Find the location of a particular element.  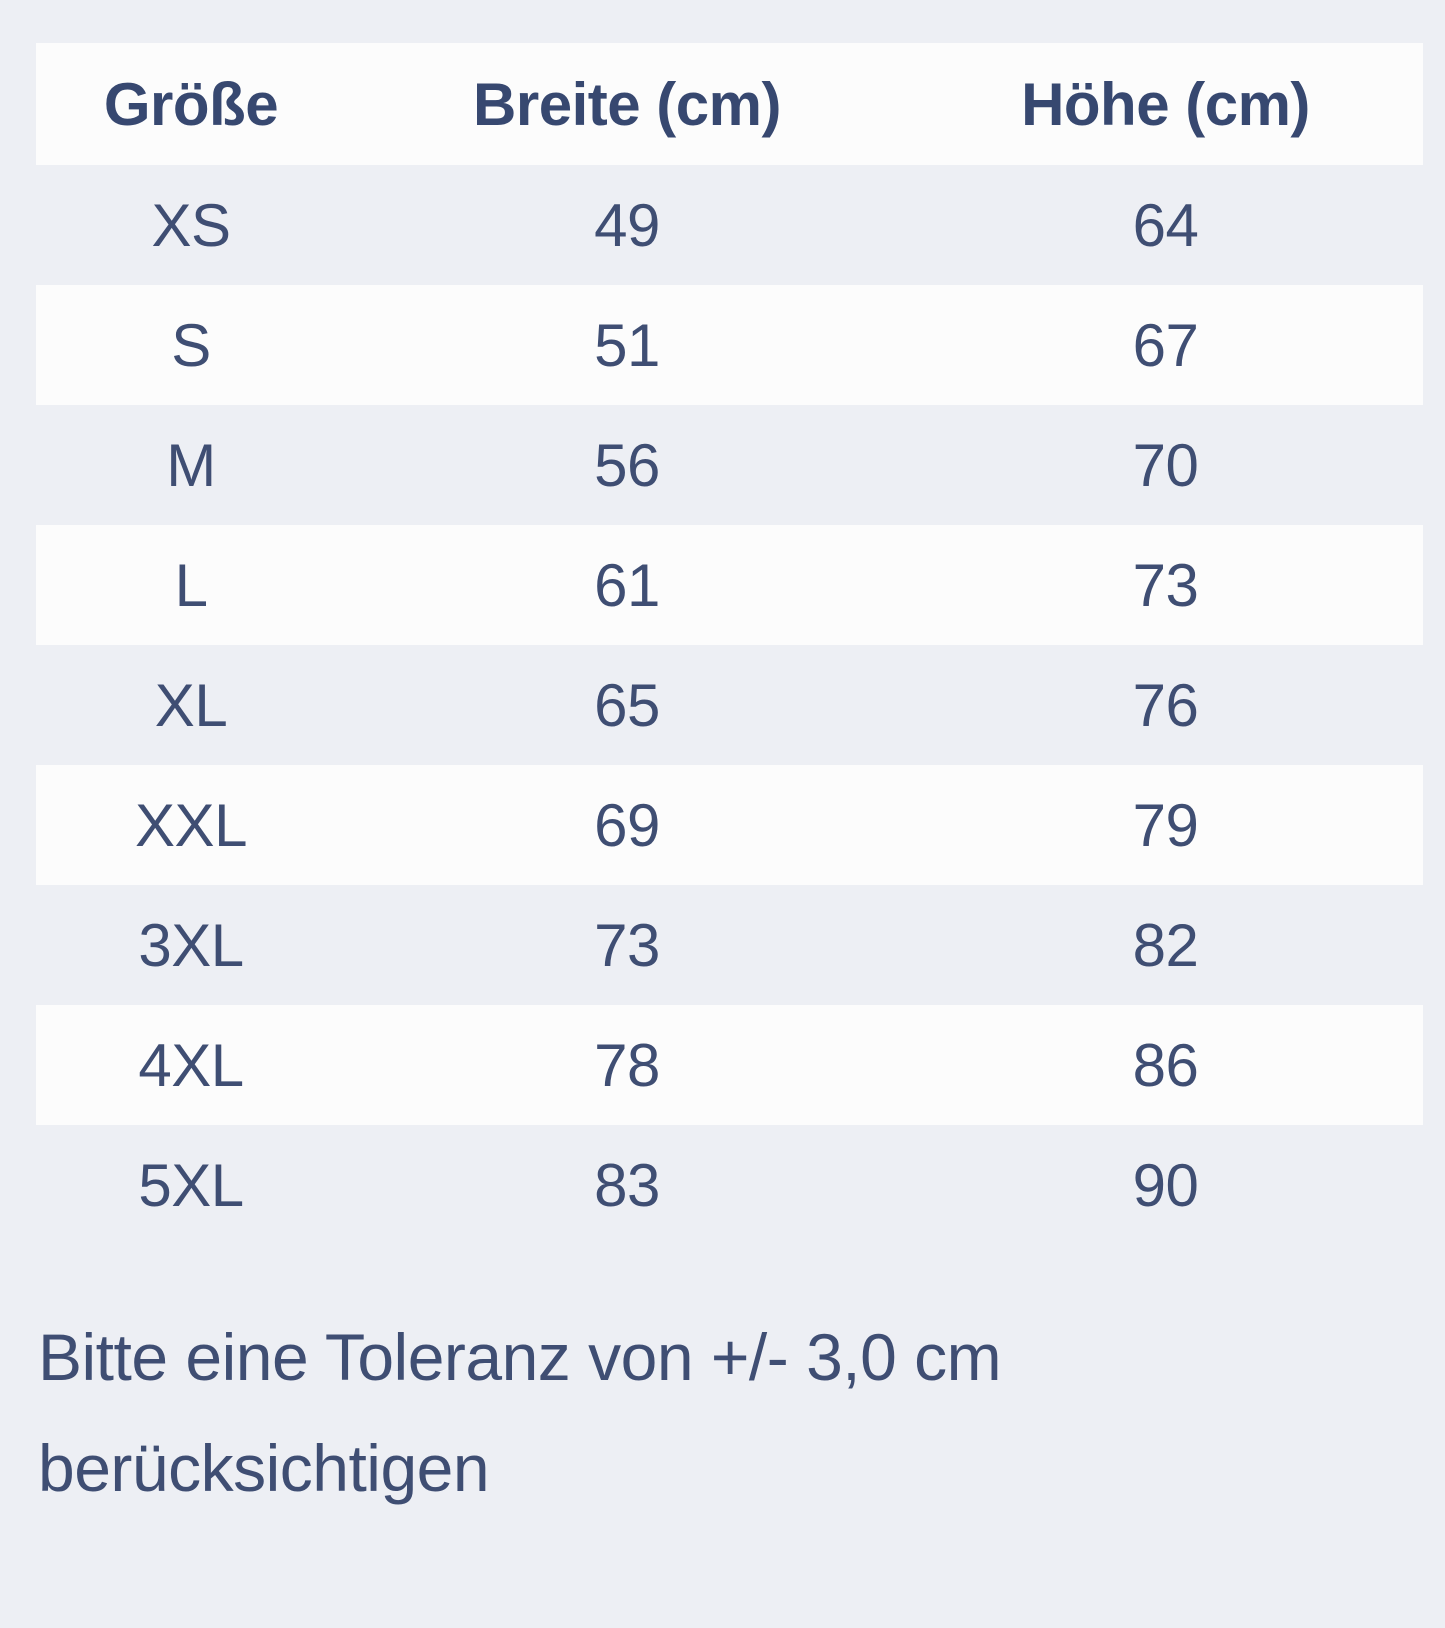

table-row: M 56 70 is located at coordinates (729, 465).